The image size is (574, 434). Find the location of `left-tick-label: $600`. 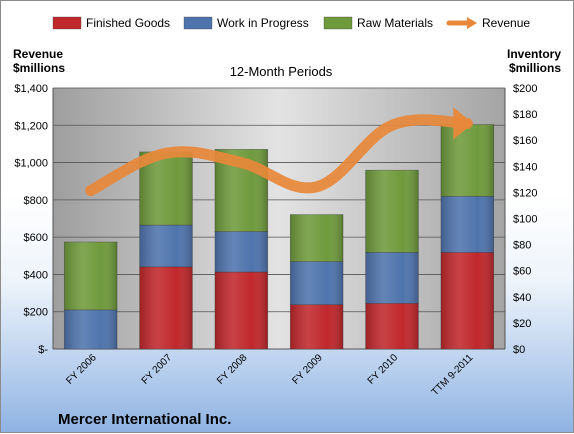

left-tick-label: $600 is located at coordinates (36, 238).